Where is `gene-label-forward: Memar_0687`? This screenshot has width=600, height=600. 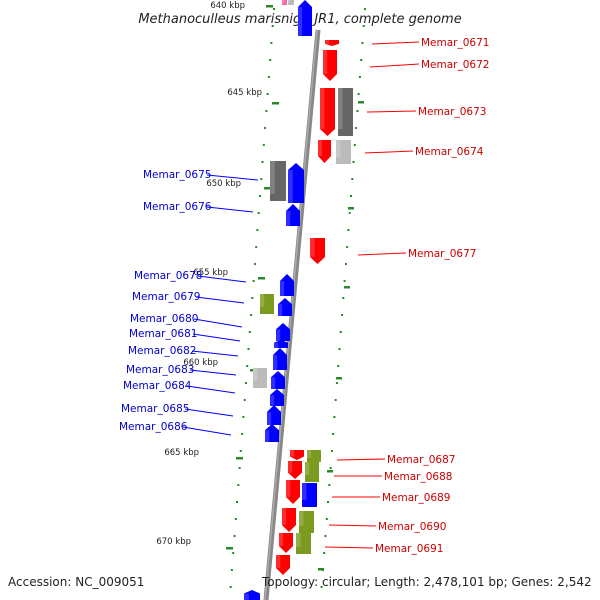 gene-label-forward: Memar_0687 is located at coordinates (421, 460).